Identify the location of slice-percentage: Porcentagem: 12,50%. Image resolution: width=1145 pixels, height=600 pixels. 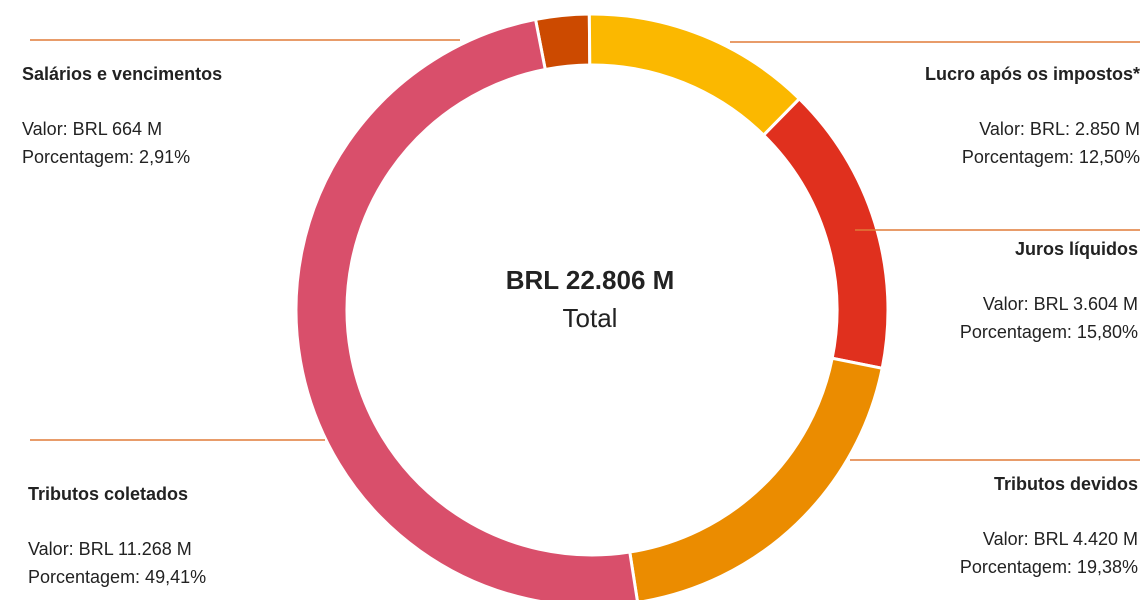
(1051, 157).